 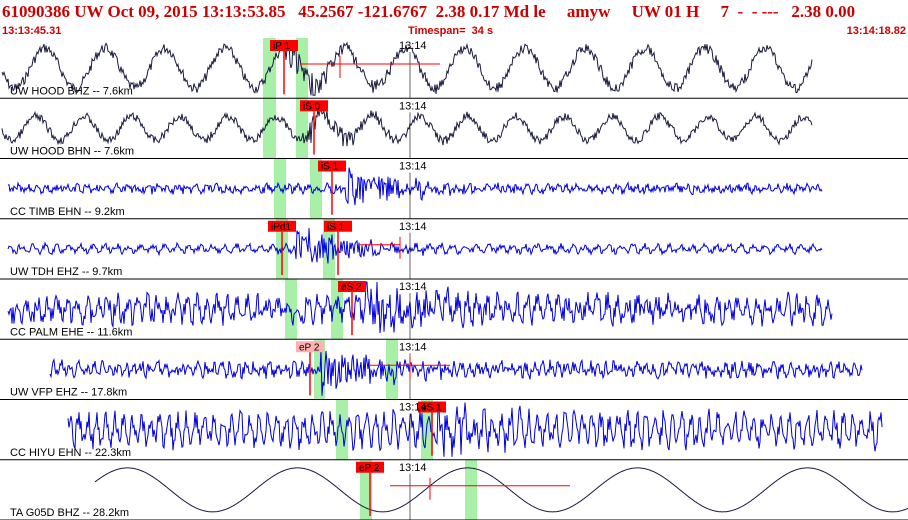 I want to click on pick-label: eS 1, so click(x=431, y=408).